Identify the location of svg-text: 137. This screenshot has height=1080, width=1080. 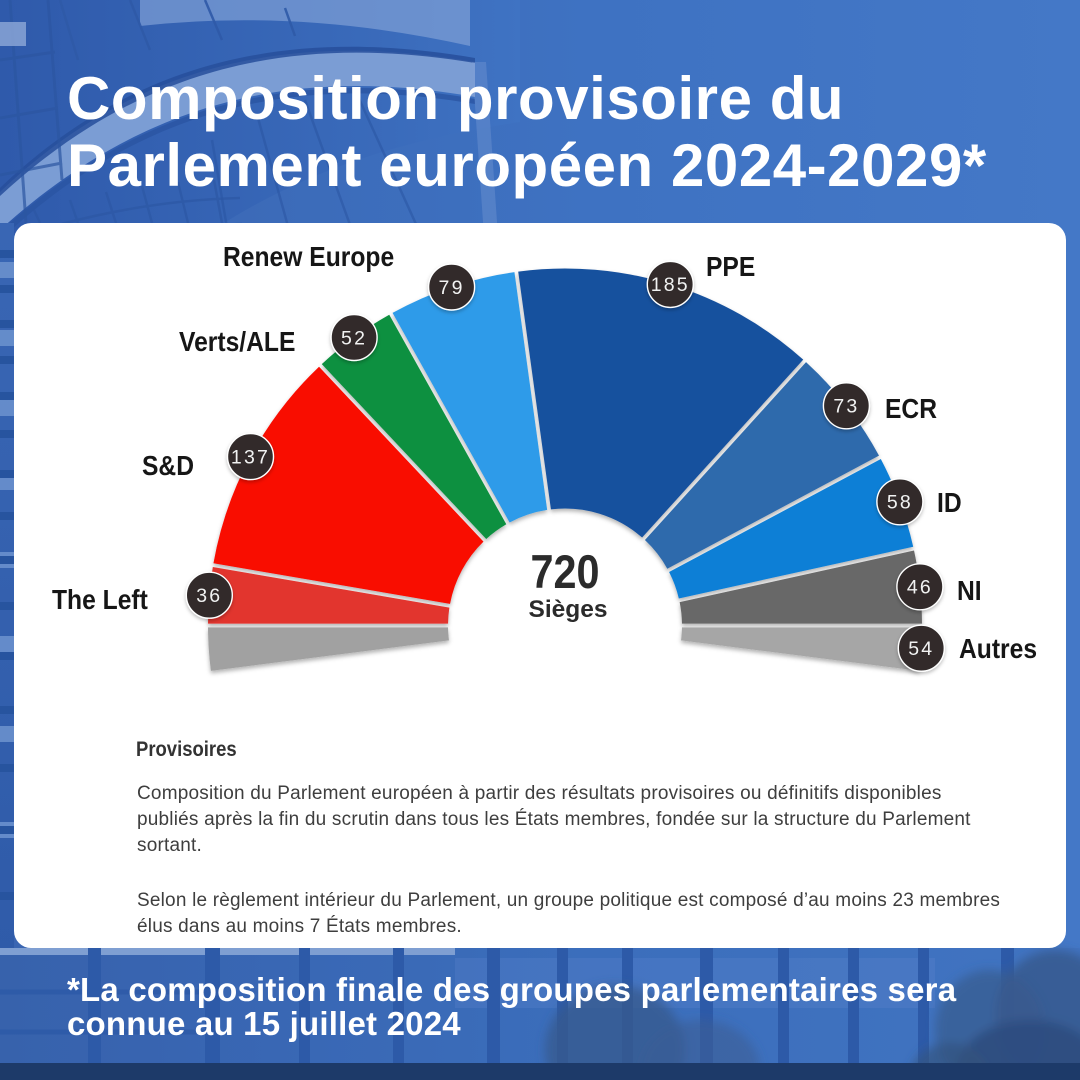
(250, 457).